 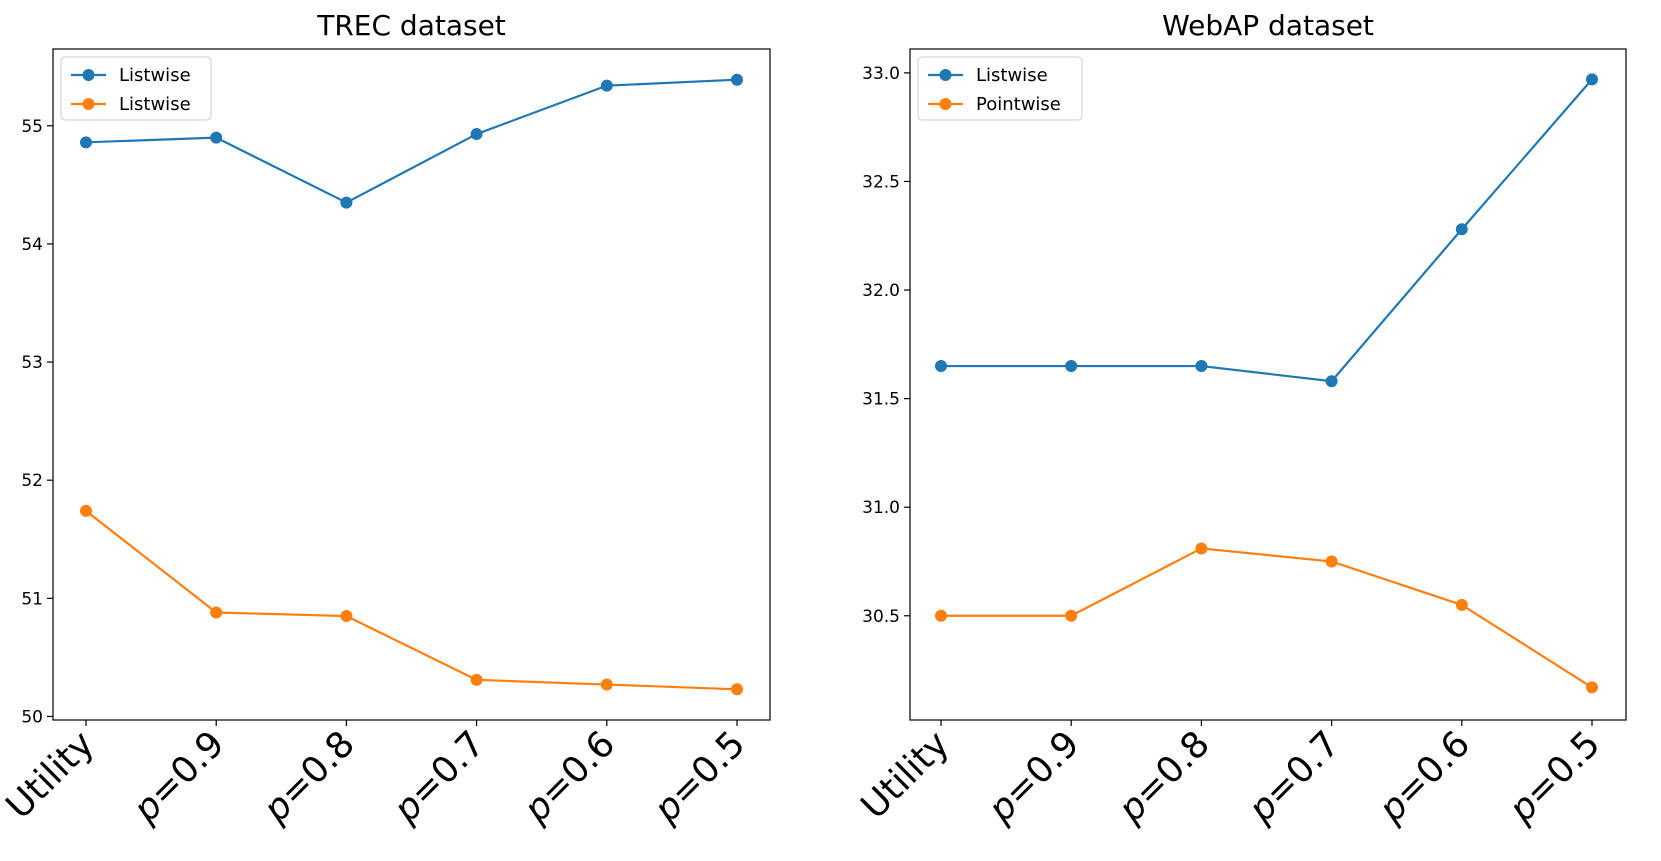 What do you see at coordinates (1268, 25) in the screenshot?
I see `chart-title: WebAP dataset` at bounding box center [1268, 25].